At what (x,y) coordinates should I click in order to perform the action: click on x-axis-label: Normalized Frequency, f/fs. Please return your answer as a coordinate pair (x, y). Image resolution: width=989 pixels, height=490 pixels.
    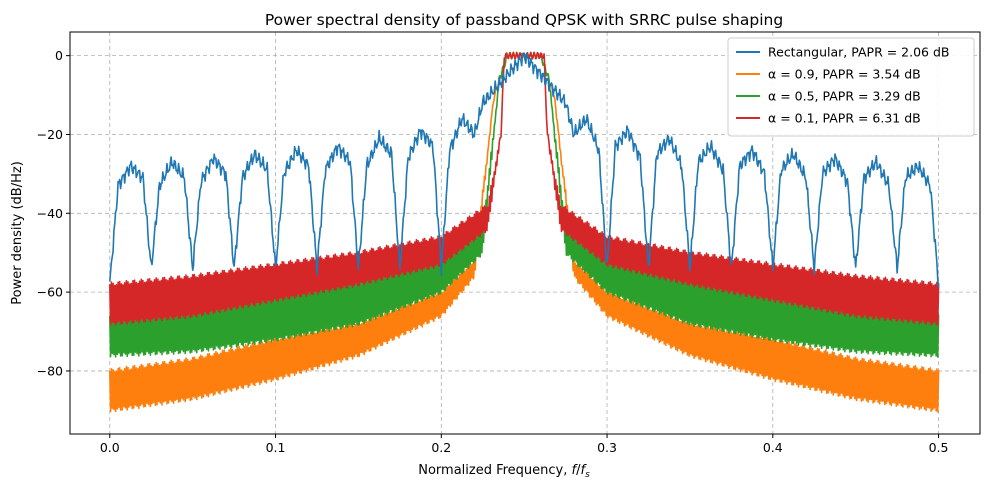
    Looking at the image, I should click on (504, 471).